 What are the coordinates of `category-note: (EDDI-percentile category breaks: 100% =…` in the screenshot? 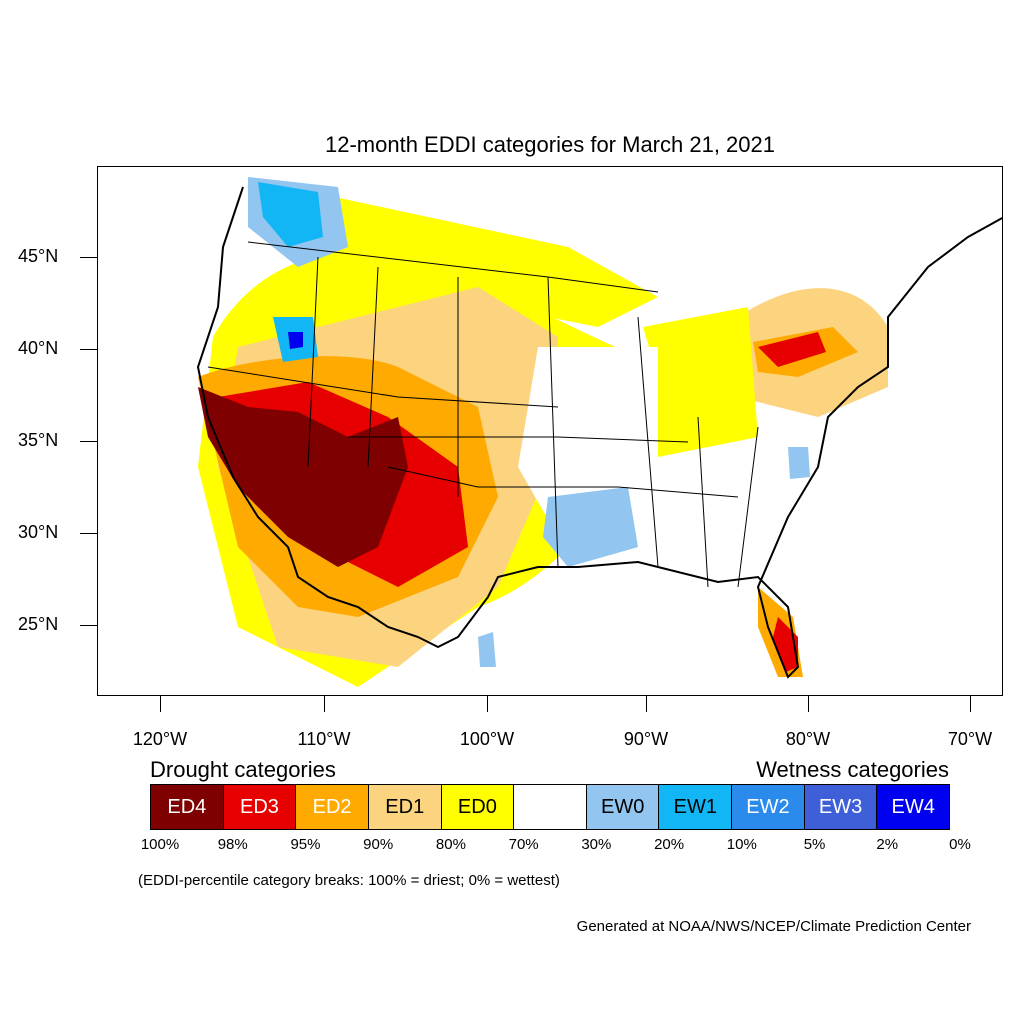 It's located at (349, 880).